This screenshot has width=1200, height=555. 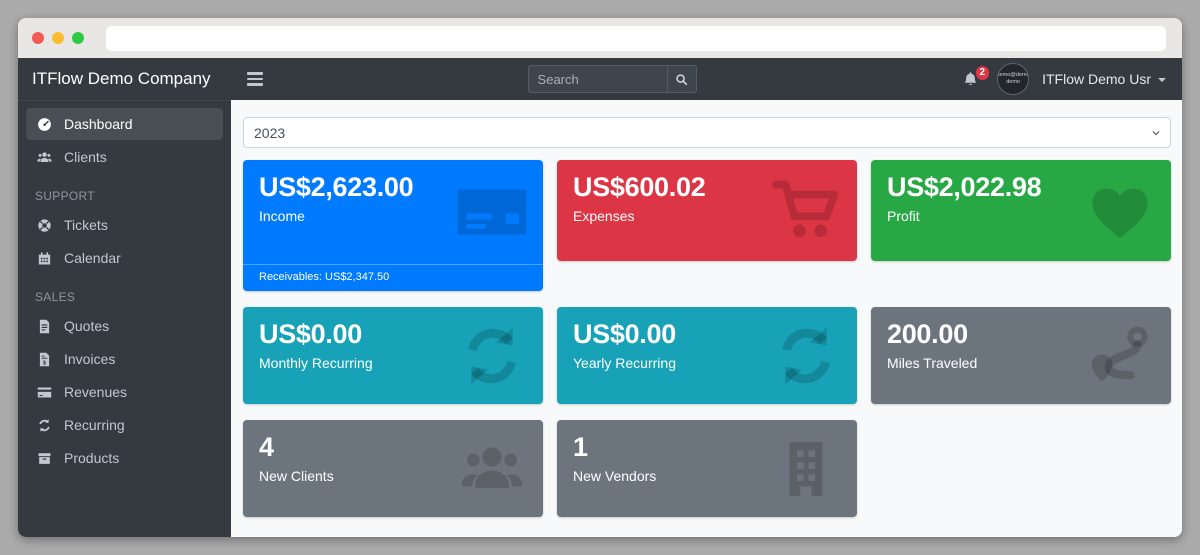 What do you see at coordinates (124, 326) in the screenshot?
I see `sidebar-item-quotes: Quotes` at bounding box center [124, 326].